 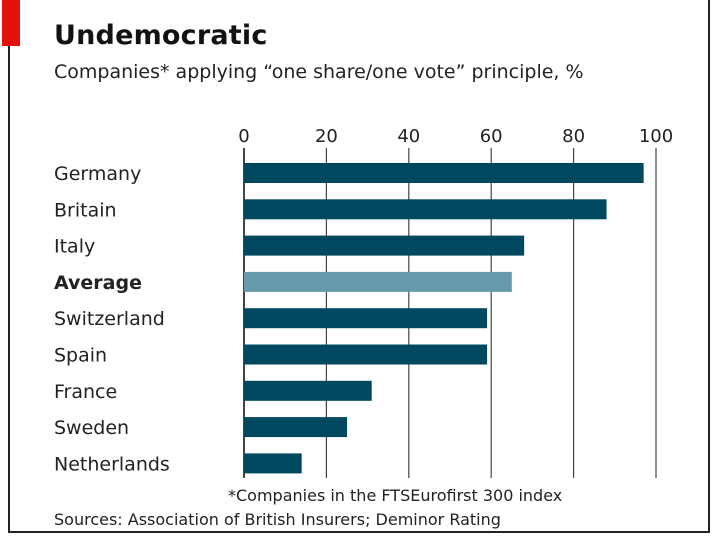 What do you see at coordinates (74, 247) in the screenshot?
I see `category-label-italy: Italy` at bounding box center [74, 247].